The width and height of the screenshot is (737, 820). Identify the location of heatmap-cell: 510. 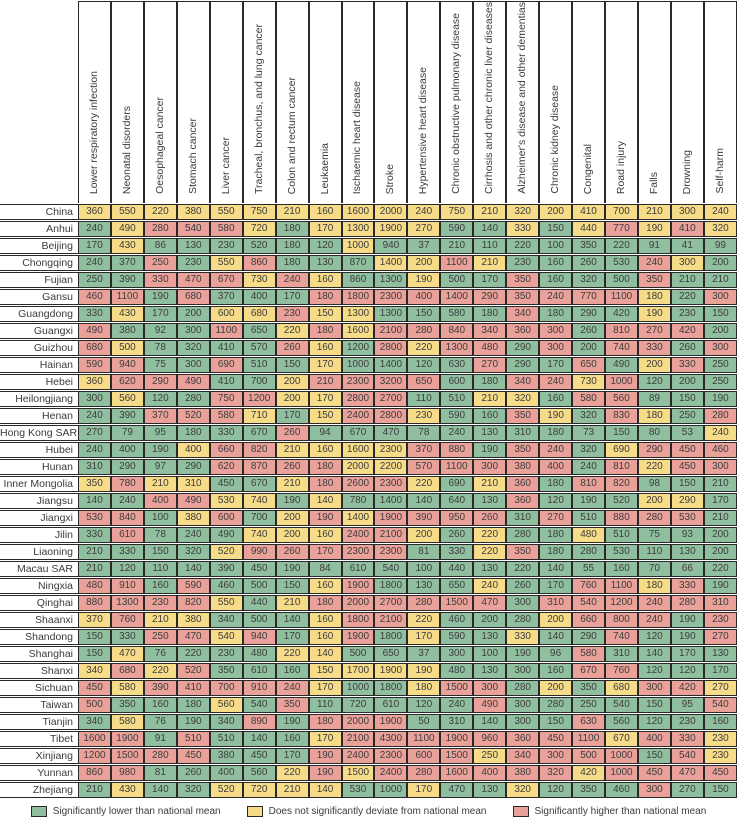
(259, 365).